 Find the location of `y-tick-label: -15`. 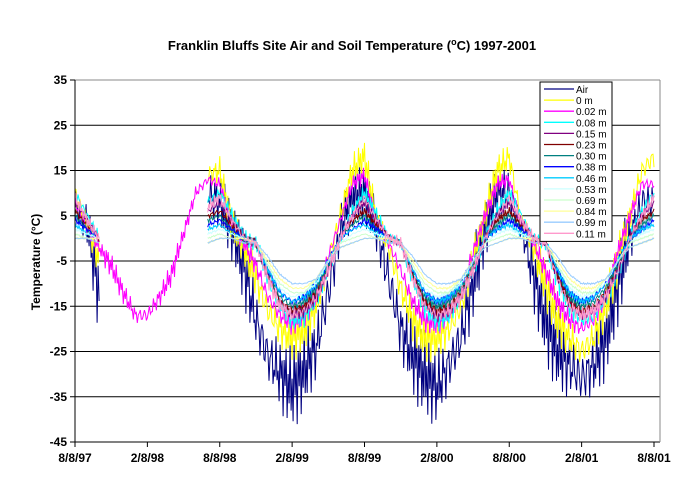

y-tick-label: -15 is located at coordinates (59, 306).